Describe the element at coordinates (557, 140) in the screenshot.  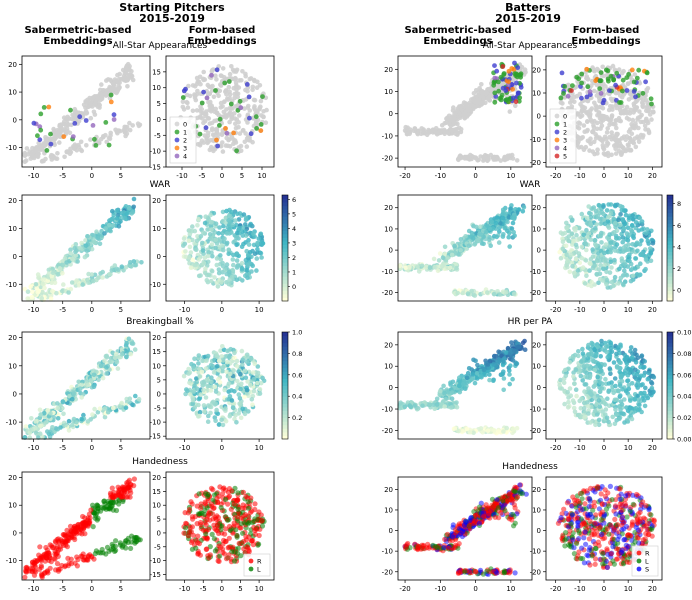
I see `legend-marker` at that location.